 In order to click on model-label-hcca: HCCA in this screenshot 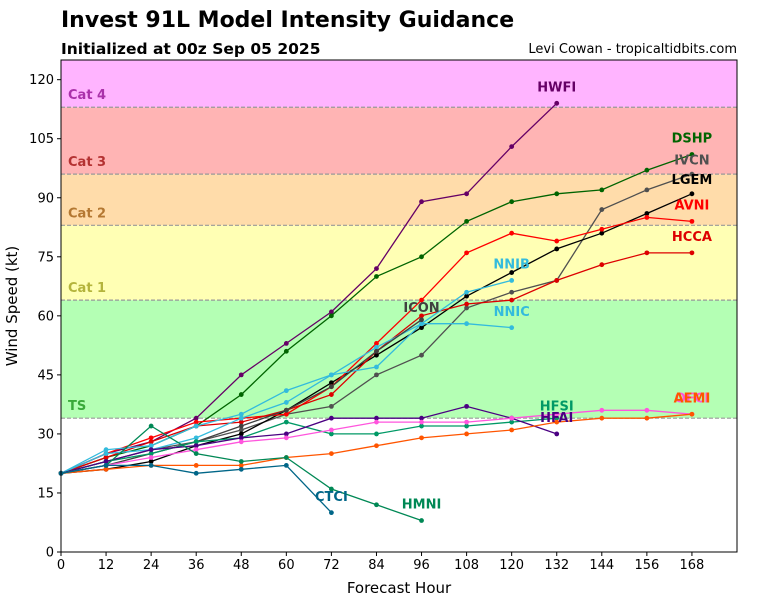, I will do `click(692, 237)`.